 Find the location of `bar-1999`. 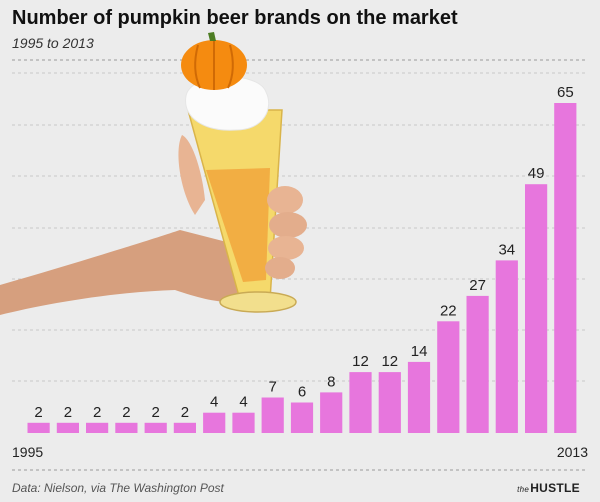

bar-1999 is located at coordinates (155, 427).